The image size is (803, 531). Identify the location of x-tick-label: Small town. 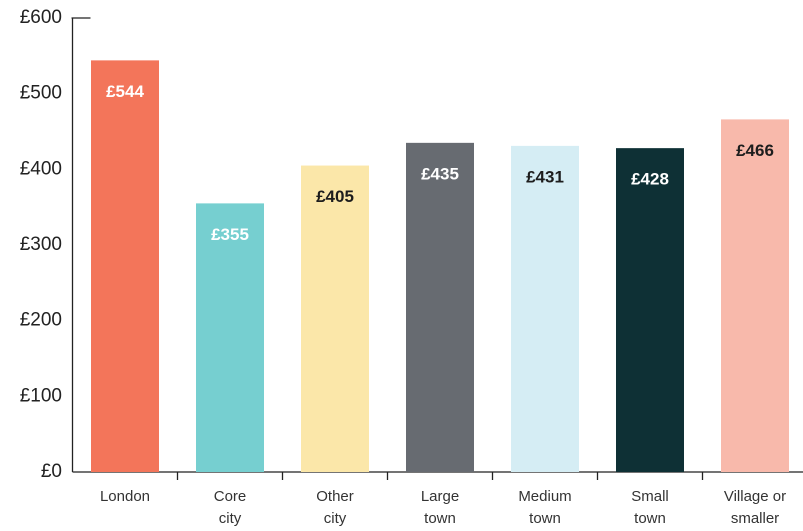
(650, 507).